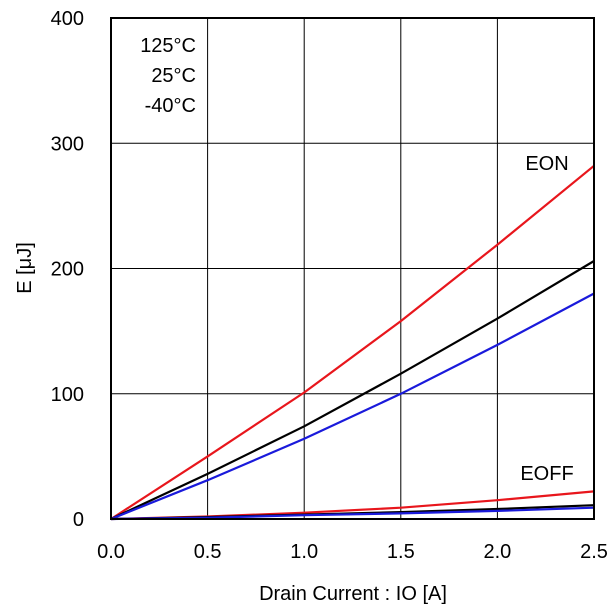  What do you see at coordinates (67, 395) in the screenshot?
I see `y-tick-label: 100` at bounding box center [67, 395].